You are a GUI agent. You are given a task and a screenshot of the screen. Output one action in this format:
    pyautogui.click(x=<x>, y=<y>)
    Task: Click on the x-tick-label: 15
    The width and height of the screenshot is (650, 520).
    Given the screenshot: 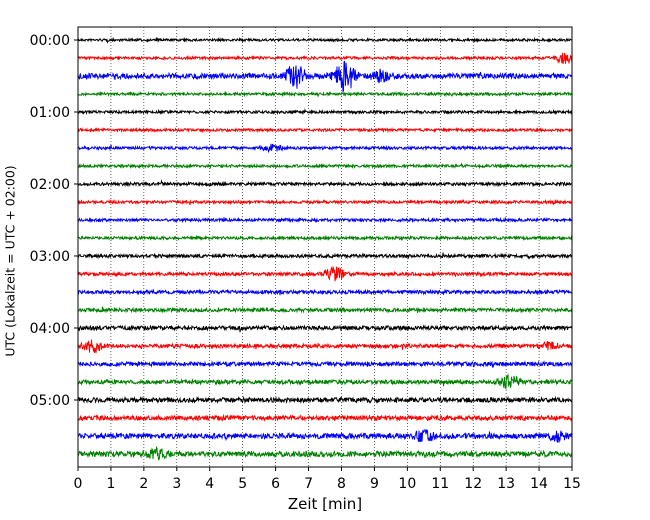 What is the action you would take?
    pyautogui.click(x=572, y=484)
    